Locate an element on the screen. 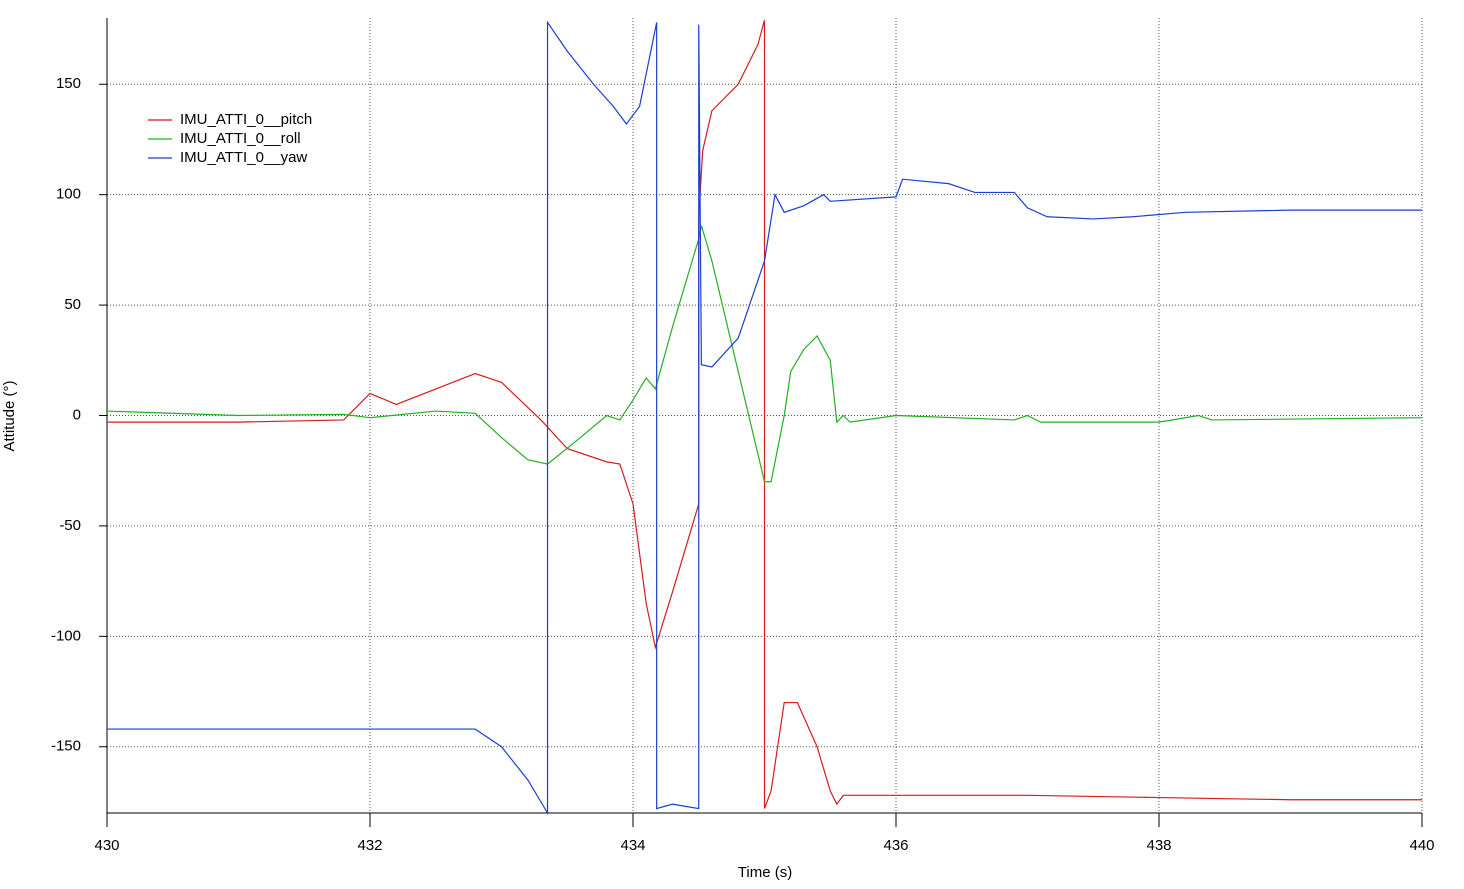  x-tick-label: 438 is located at coordinates (1158, 845).